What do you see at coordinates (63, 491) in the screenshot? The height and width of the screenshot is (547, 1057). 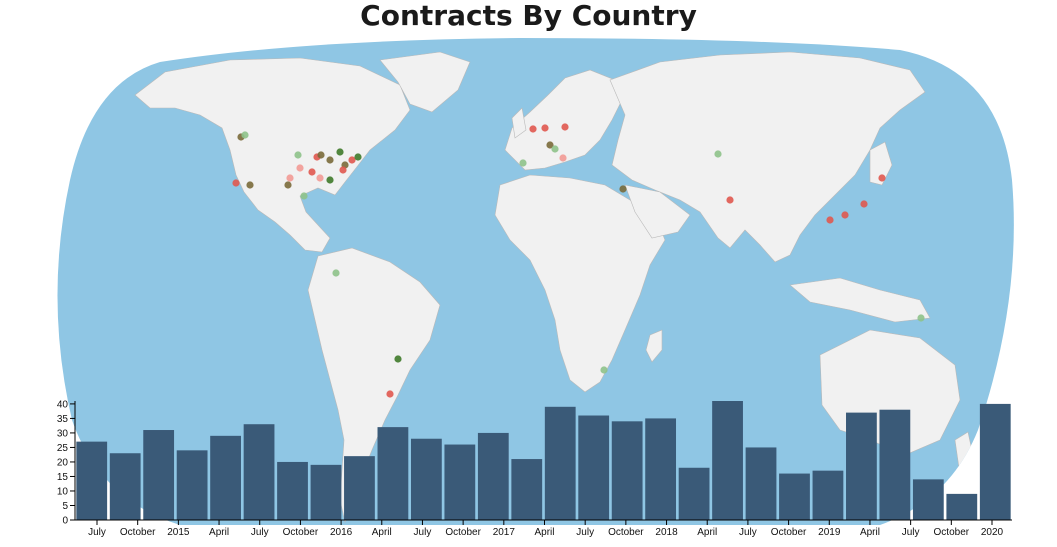 I see `y-tick-label: 10` at bounding box center [63, 491].